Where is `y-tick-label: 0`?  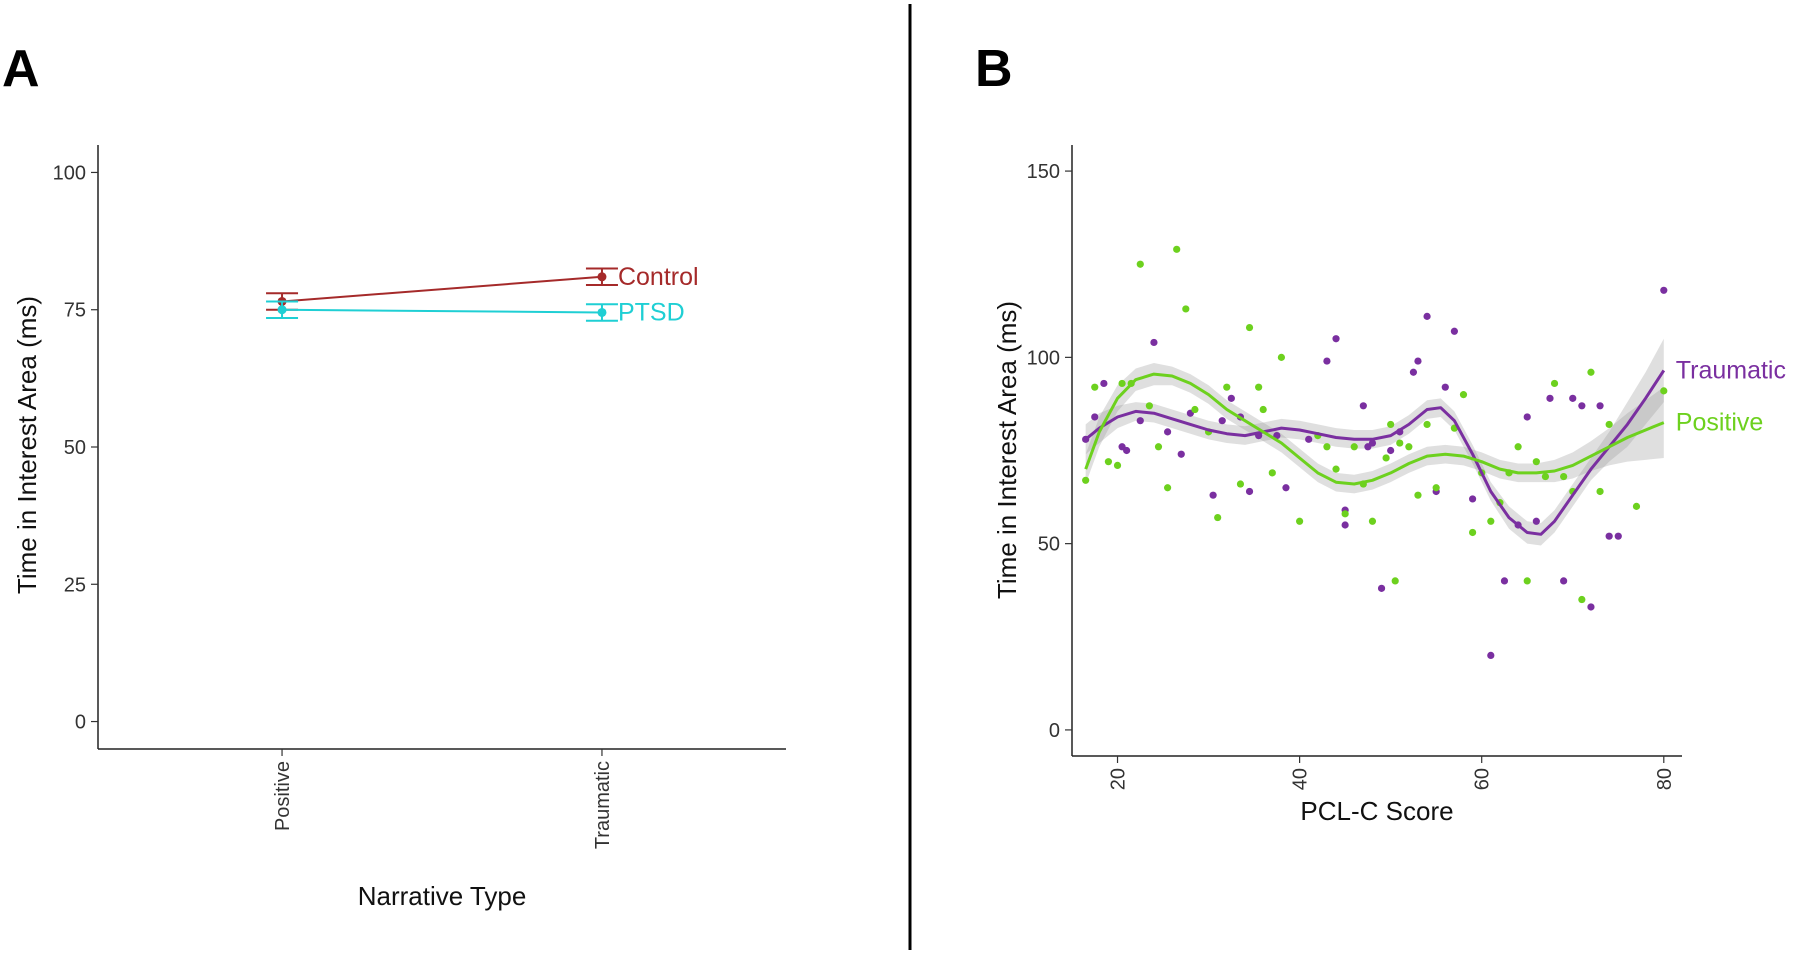
y-tick-label: 0 is located at coordinates (80, 723).